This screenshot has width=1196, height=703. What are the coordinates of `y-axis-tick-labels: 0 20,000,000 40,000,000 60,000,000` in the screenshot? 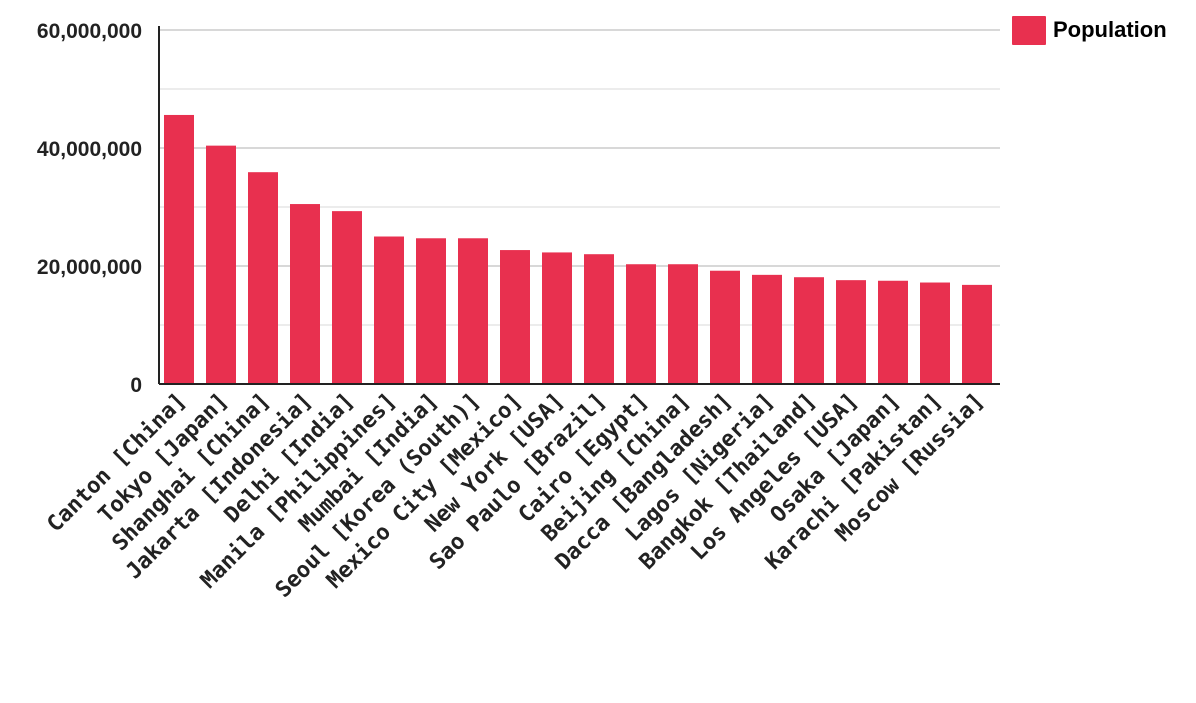 It's located at (89, 208).